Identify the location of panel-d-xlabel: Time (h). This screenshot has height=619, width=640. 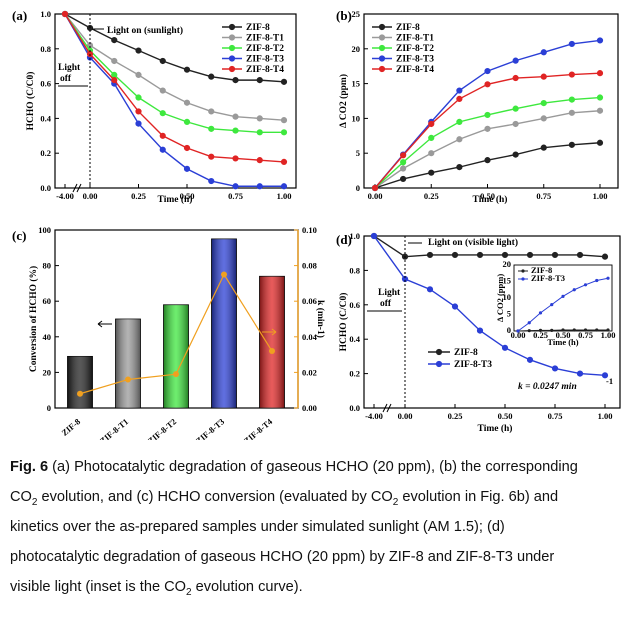
(495, 428).